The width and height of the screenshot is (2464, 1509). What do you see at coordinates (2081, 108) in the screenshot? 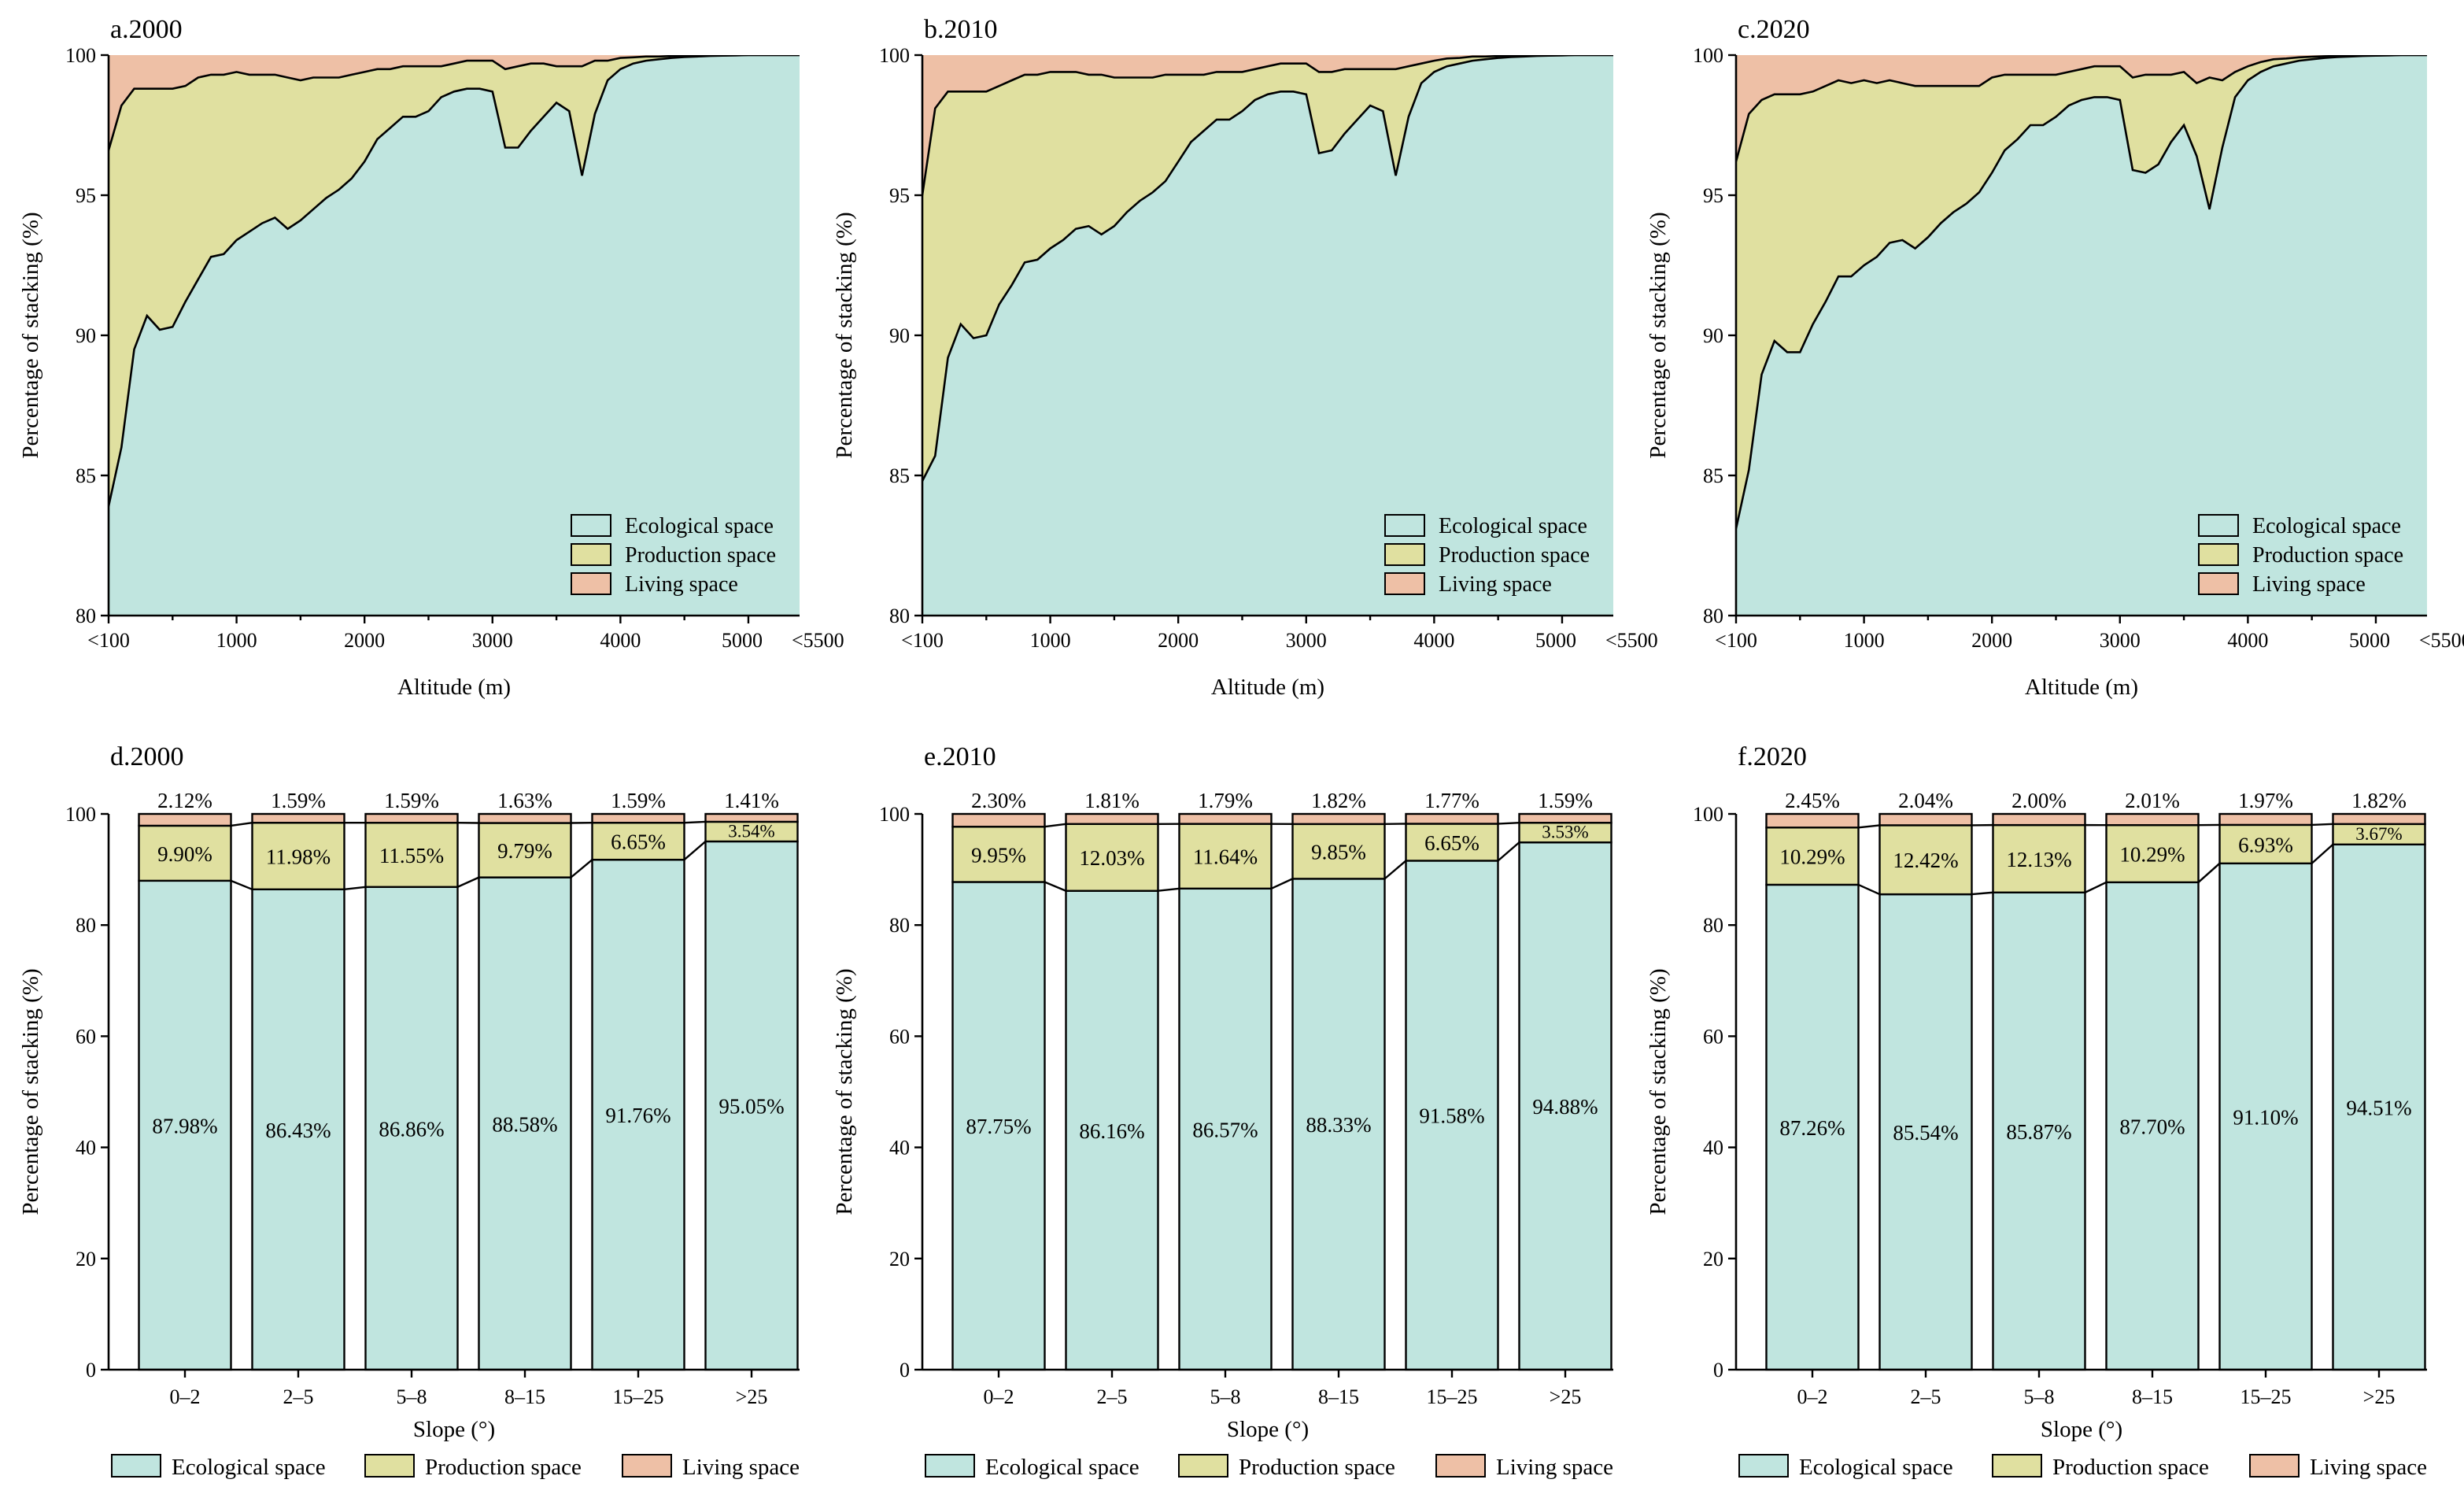
I see `production-boundary-line` at bounding box center [2081, 108].